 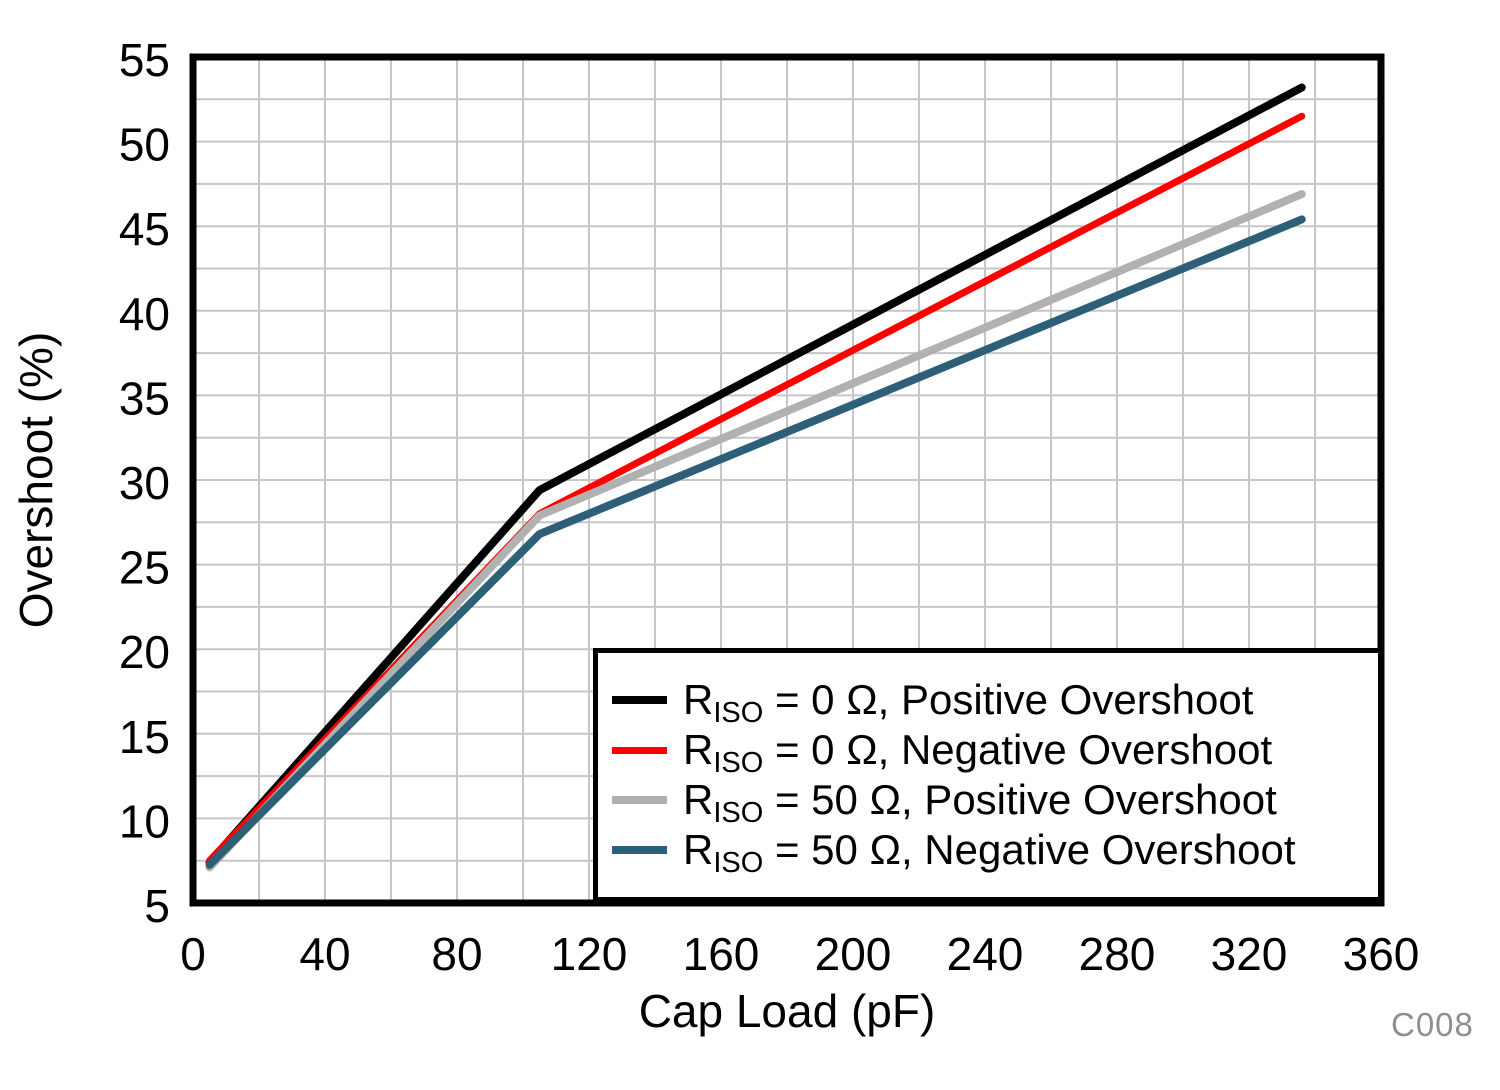 I want to click on y-tick-label: 5, so click(x=157, y=906).